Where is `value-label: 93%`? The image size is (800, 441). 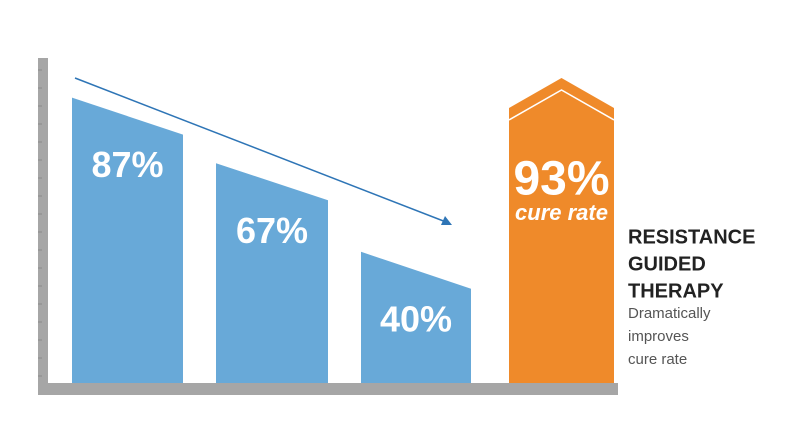
value-label: 93% is located at coordinates (561, 179).